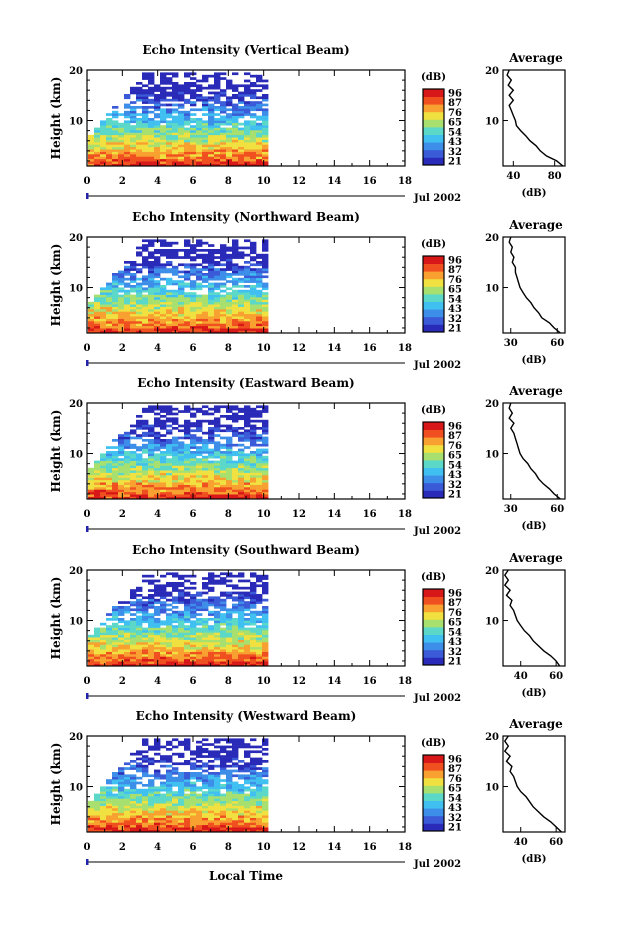 This screenshot has height=929, width=619. What do you see at coordinates (433, 793) in the screenshot?
I see `colorbar-frame` at bounding box center [433, 793].